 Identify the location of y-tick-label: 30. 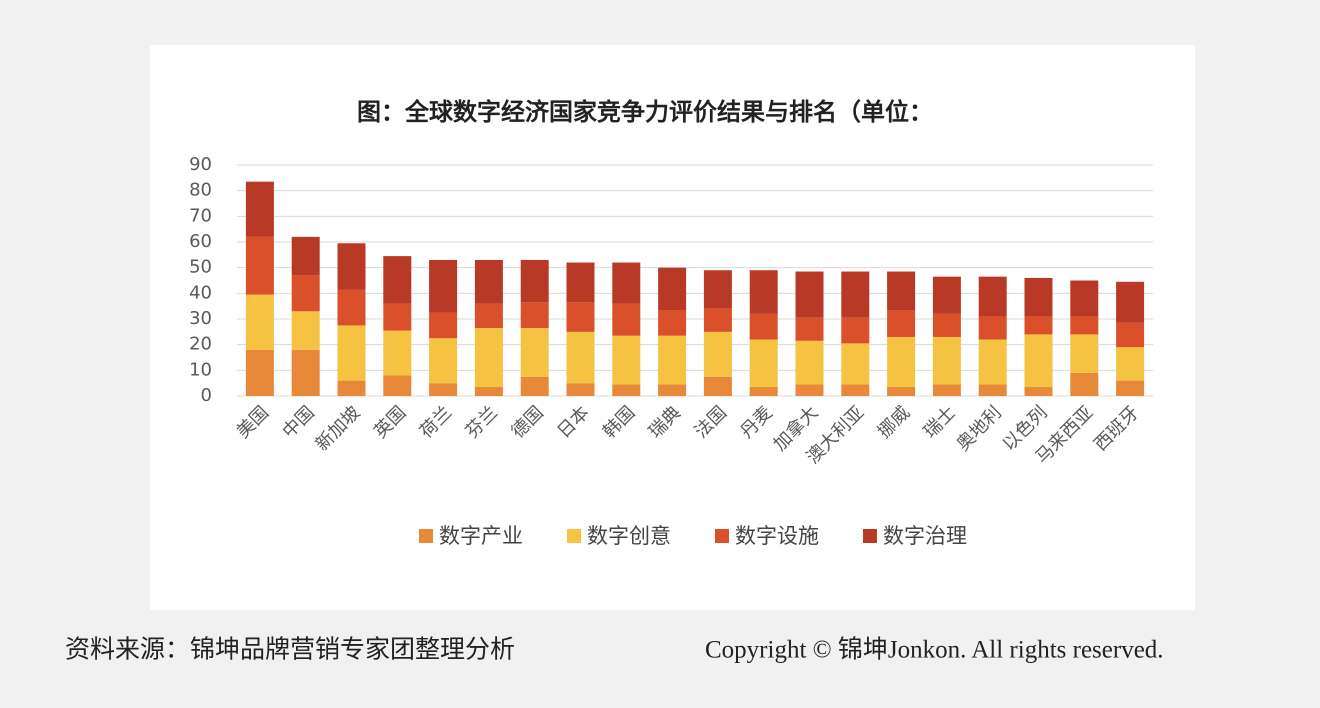
(200, 318).